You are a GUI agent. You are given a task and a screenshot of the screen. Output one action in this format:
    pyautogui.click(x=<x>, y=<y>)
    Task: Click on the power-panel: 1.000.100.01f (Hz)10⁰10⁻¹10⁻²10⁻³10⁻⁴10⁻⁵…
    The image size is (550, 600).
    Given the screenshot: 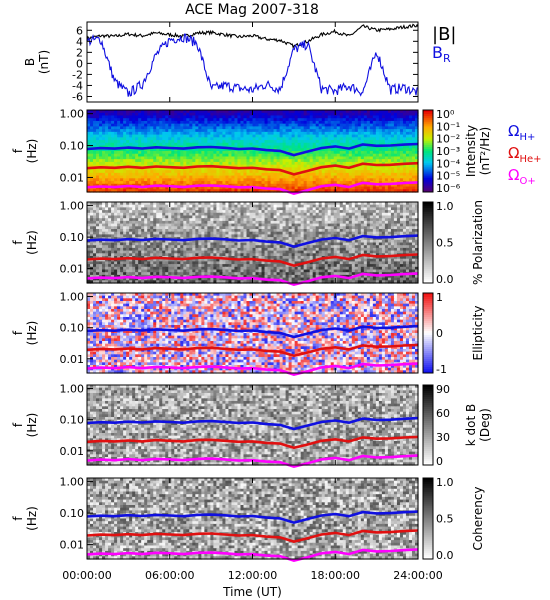 What is the action you would take?
    pyautogui.click(x=276, y=152)
    